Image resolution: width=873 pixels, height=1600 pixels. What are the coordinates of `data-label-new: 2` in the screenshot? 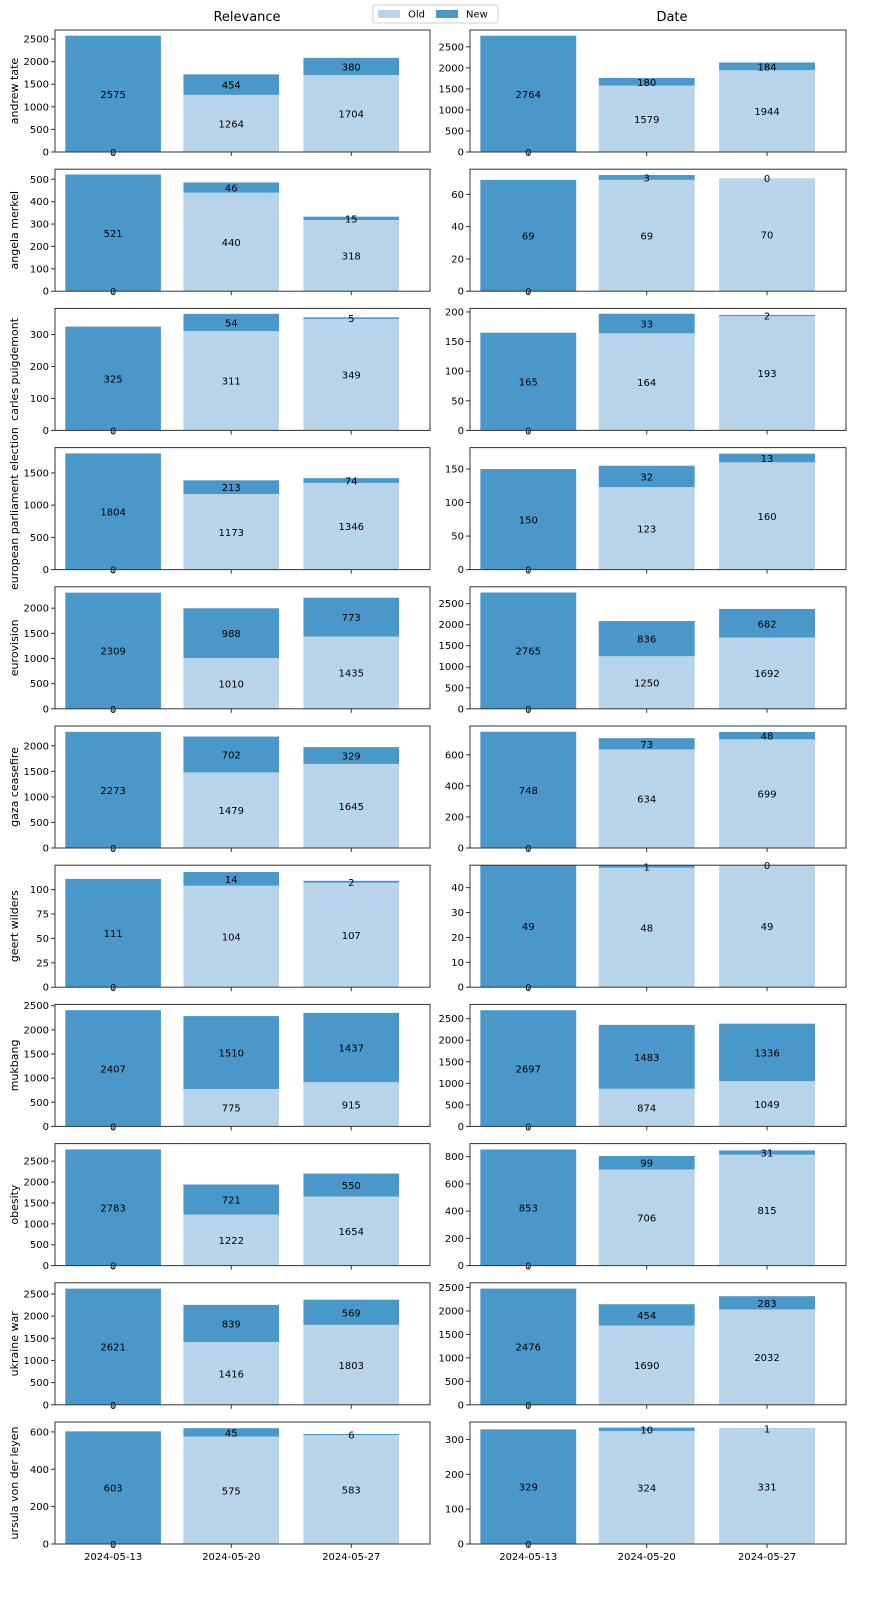 It's located at (351, 883).